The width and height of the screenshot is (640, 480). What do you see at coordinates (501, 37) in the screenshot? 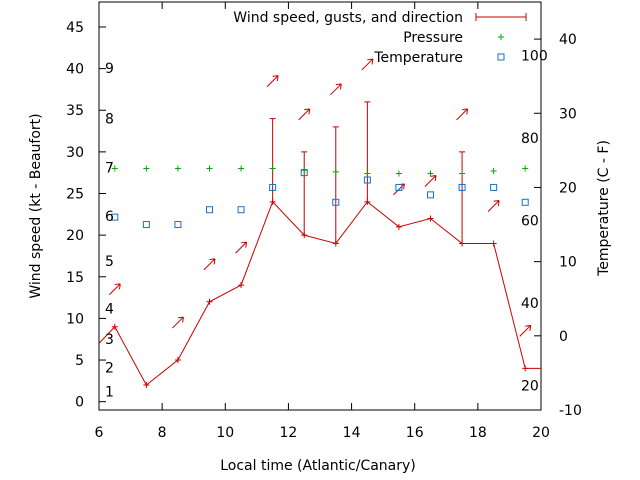
I see `legend-pressure-sample` at bounding box center [501, 37].